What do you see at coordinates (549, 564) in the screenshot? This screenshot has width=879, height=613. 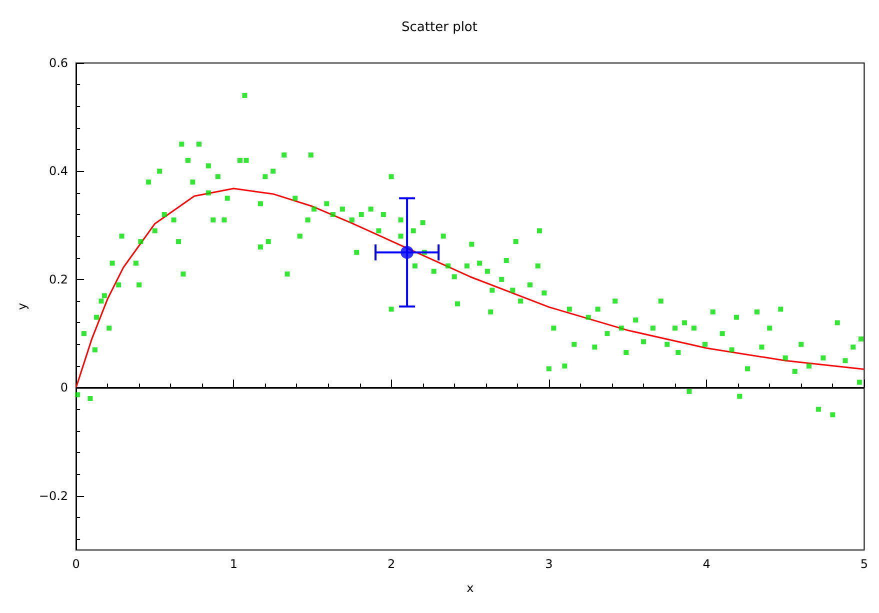 I see `x-tick-label: 3` at bounding box center [549, 564].